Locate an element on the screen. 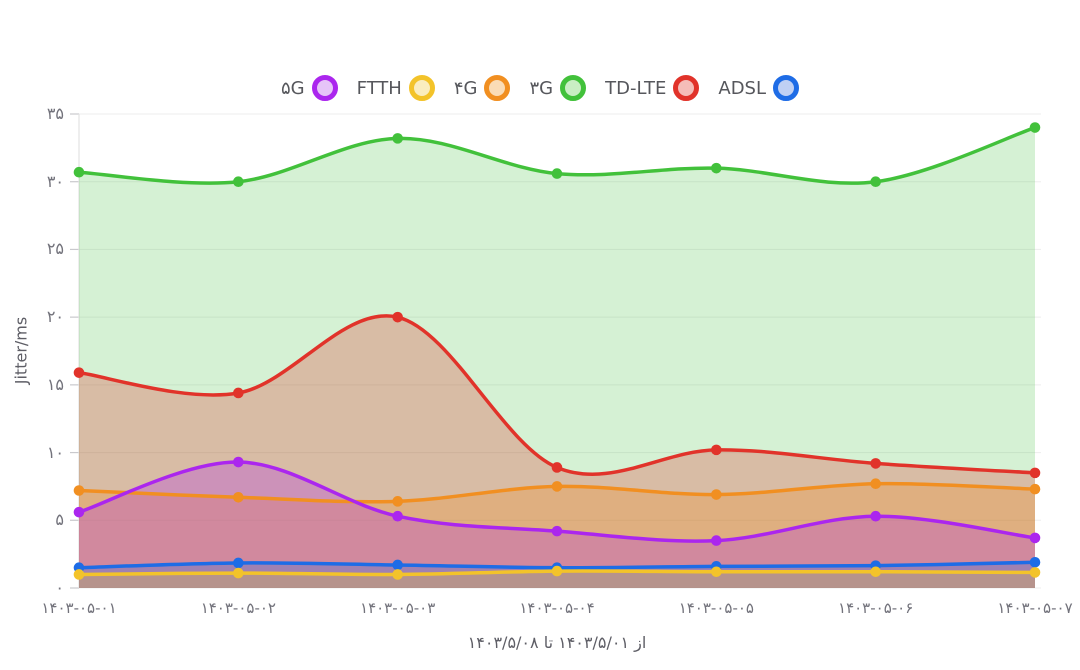 The width and height of the screenshot is (1080, 670). legend-label-ftth: FTTH is located at coordinates (379, 88).